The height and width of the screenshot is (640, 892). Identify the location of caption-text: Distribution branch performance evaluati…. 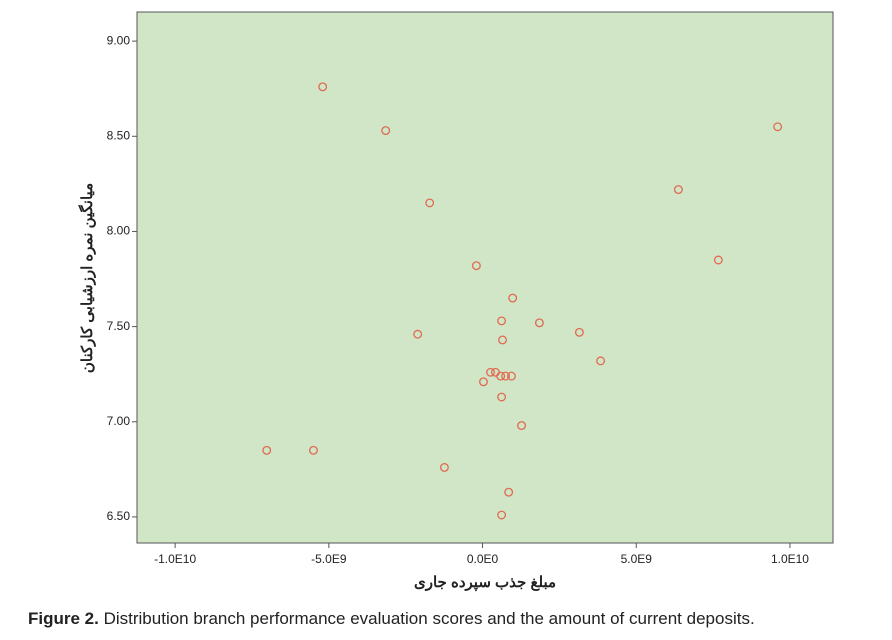
(429, 618).